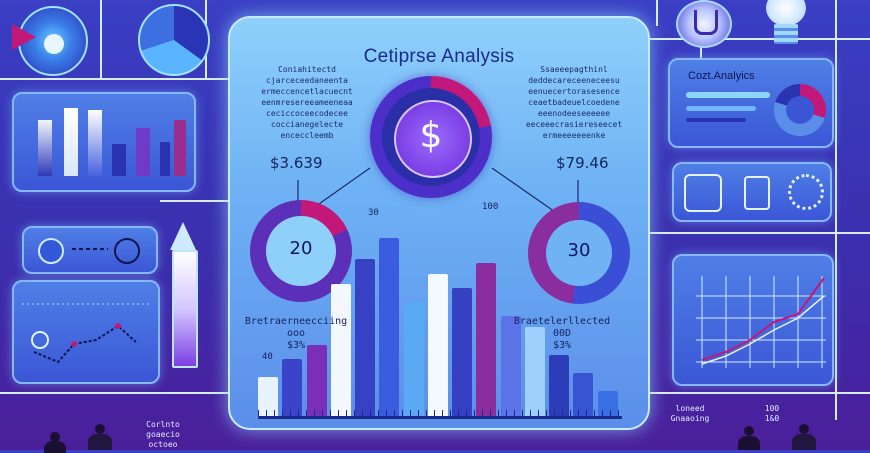  I want to click on right-ring-chart, so click(579, 253).